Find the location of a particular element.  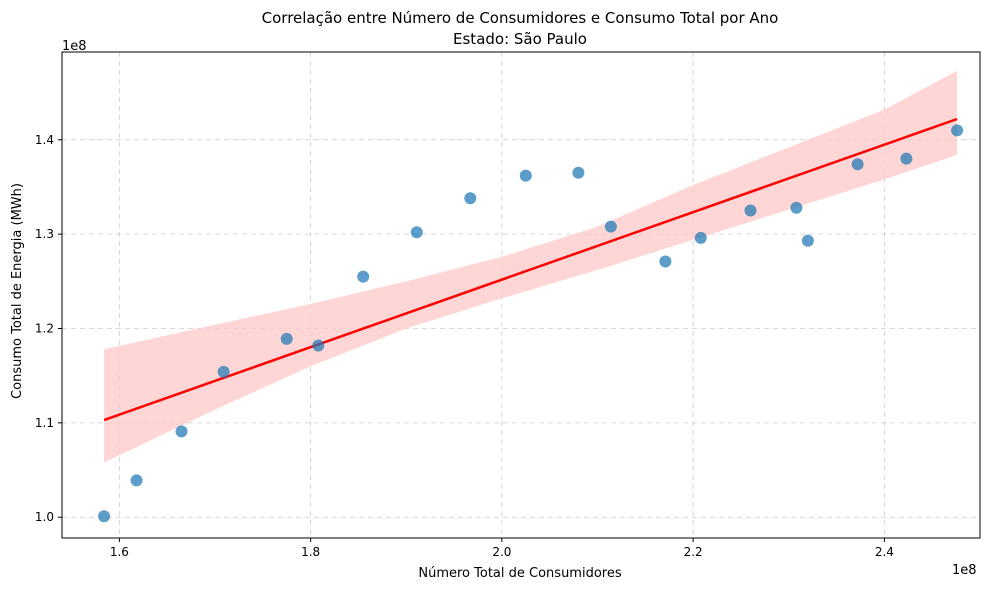

x-tick-label: 2.4 is located at coordinates (884, 552).